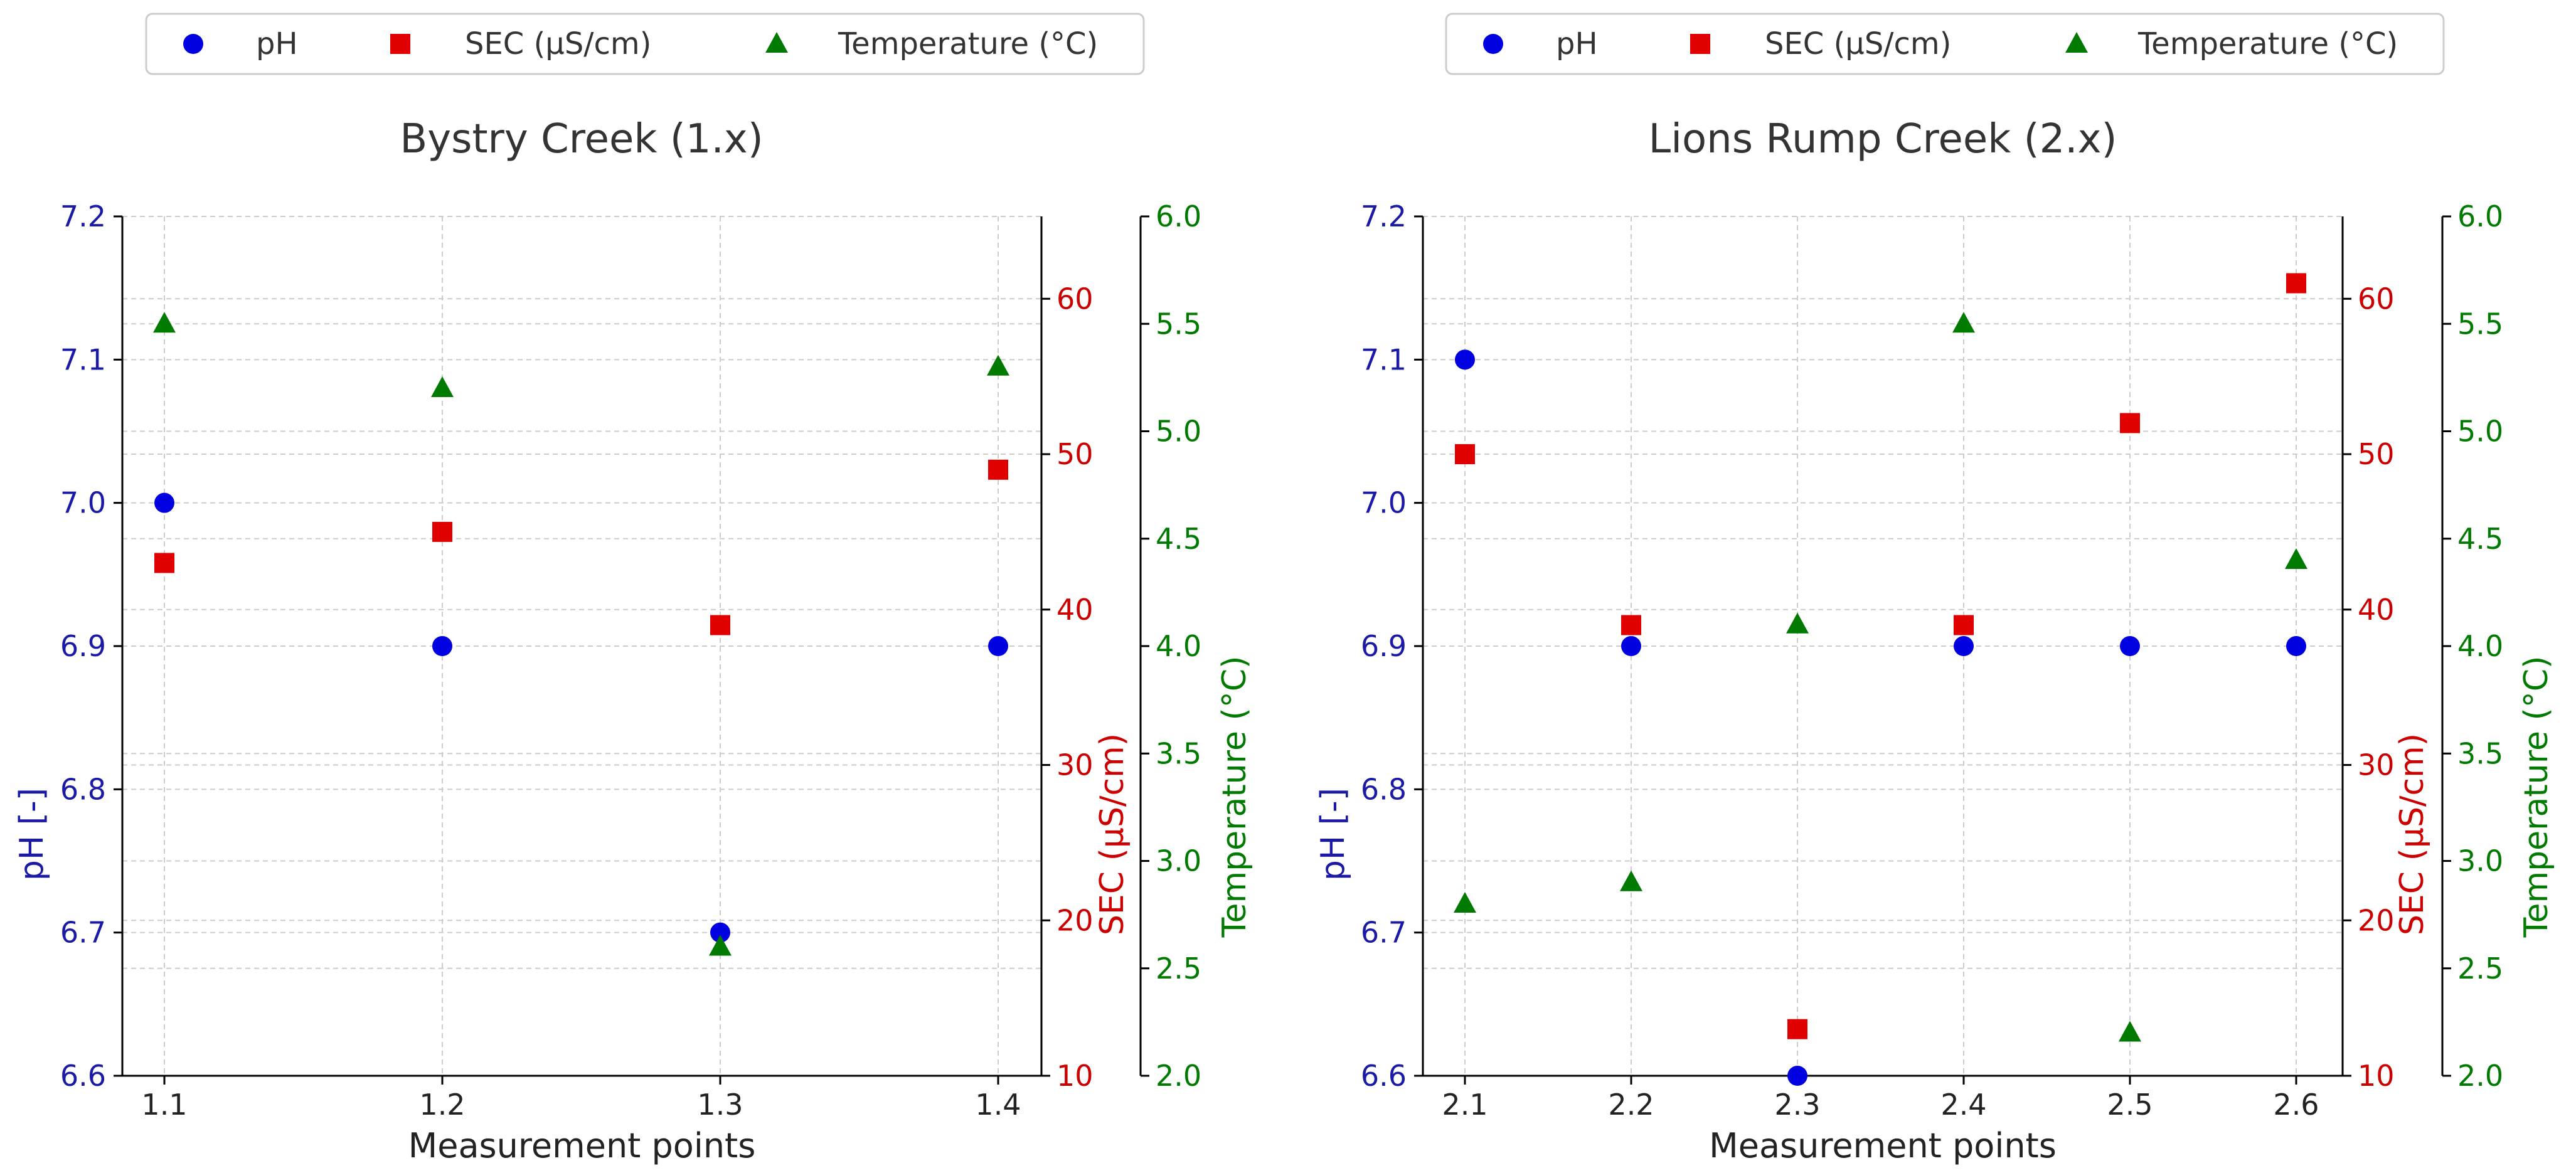 This screenshot has width=2576, height=1173. I want to click on chart-title: Lions Rump Creek (2.x), so click(1883, 139).